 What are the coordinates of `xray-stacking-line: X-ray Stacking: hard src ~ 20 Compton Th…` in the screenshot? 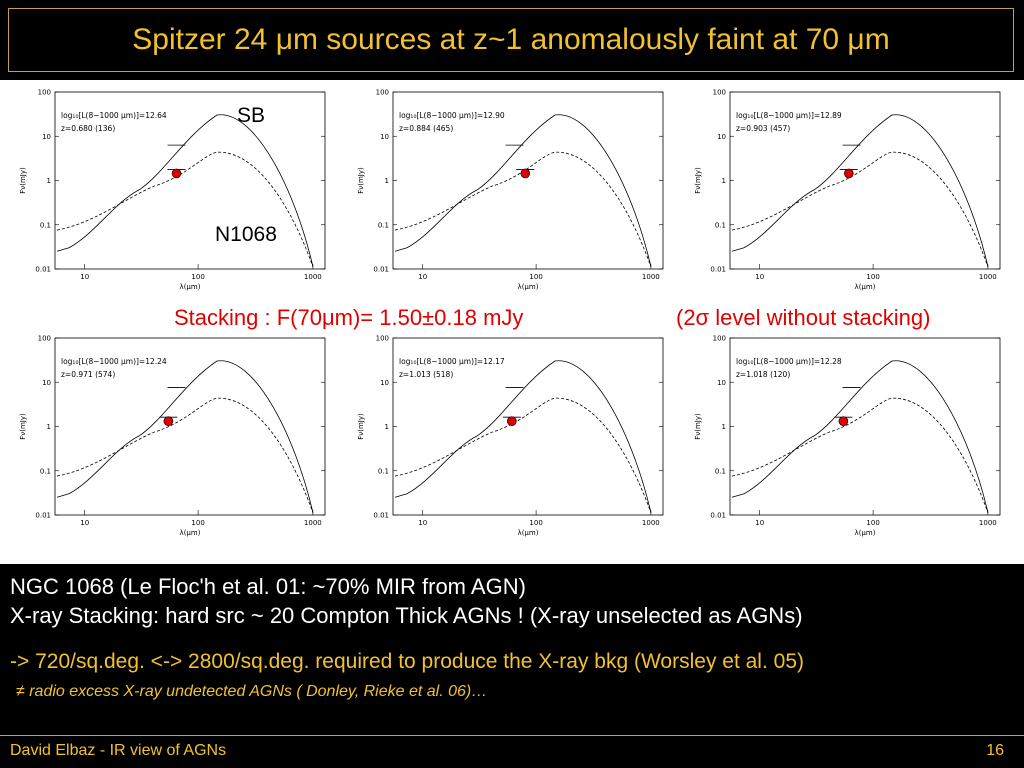 It's located at (406, 615).